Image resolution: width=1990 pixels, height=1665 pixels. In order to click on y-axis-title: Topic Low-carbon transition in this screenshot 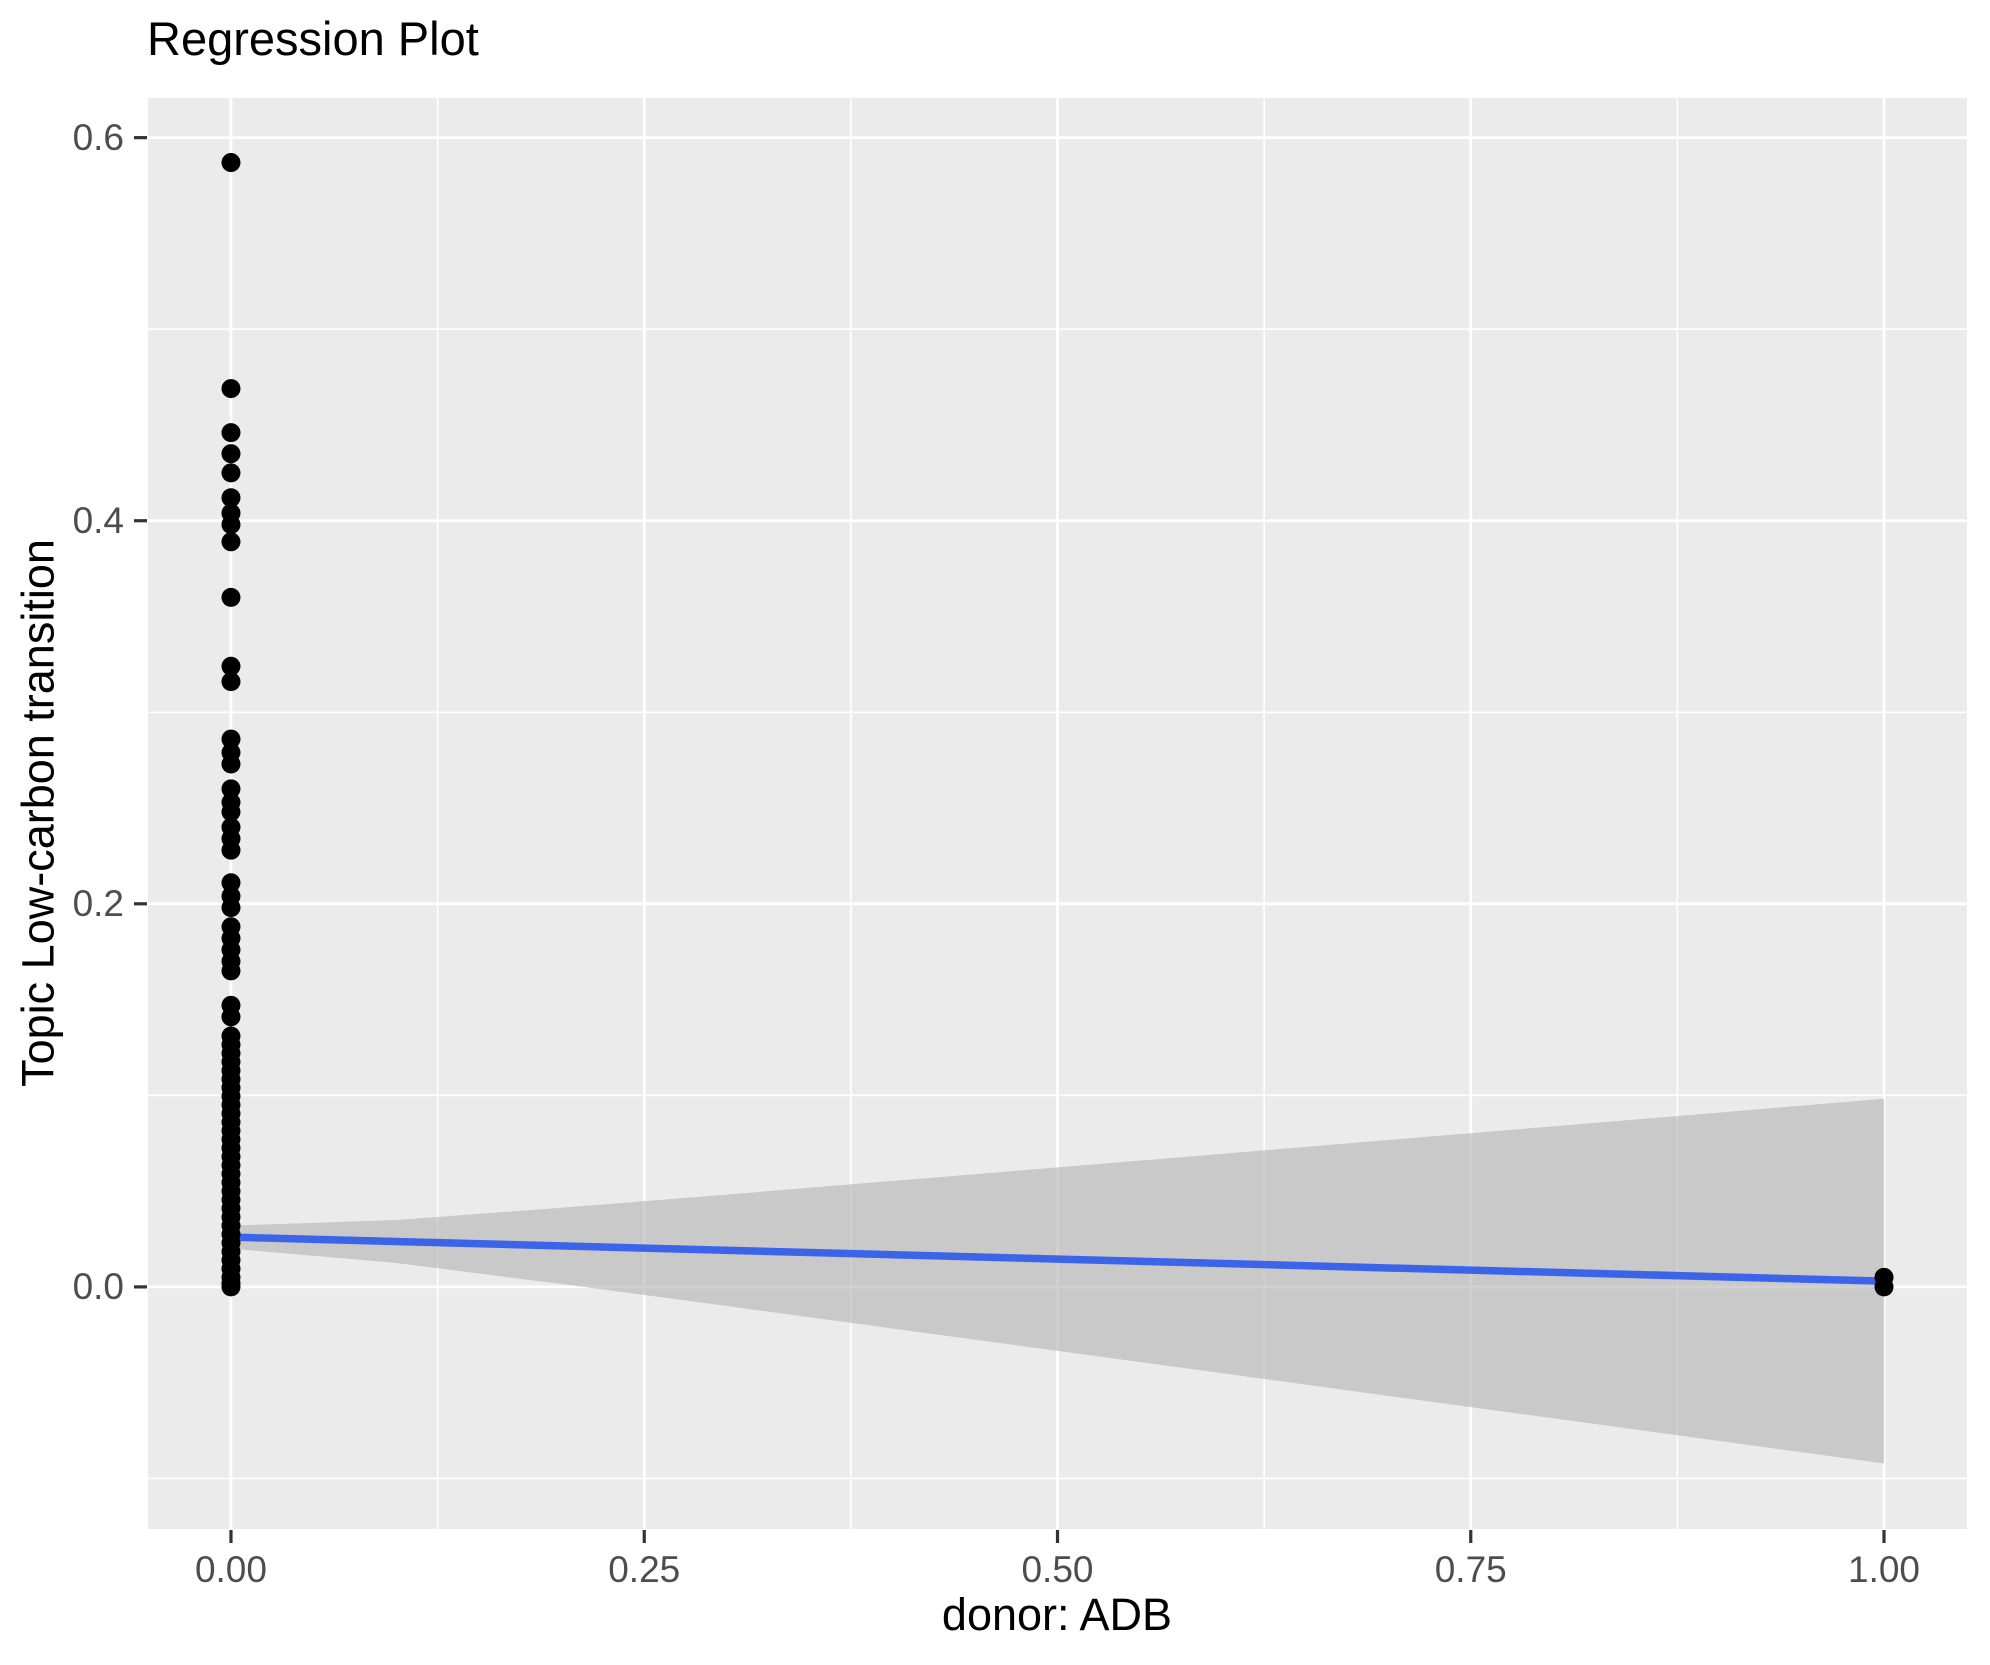, I will do `click(38, 813)`.